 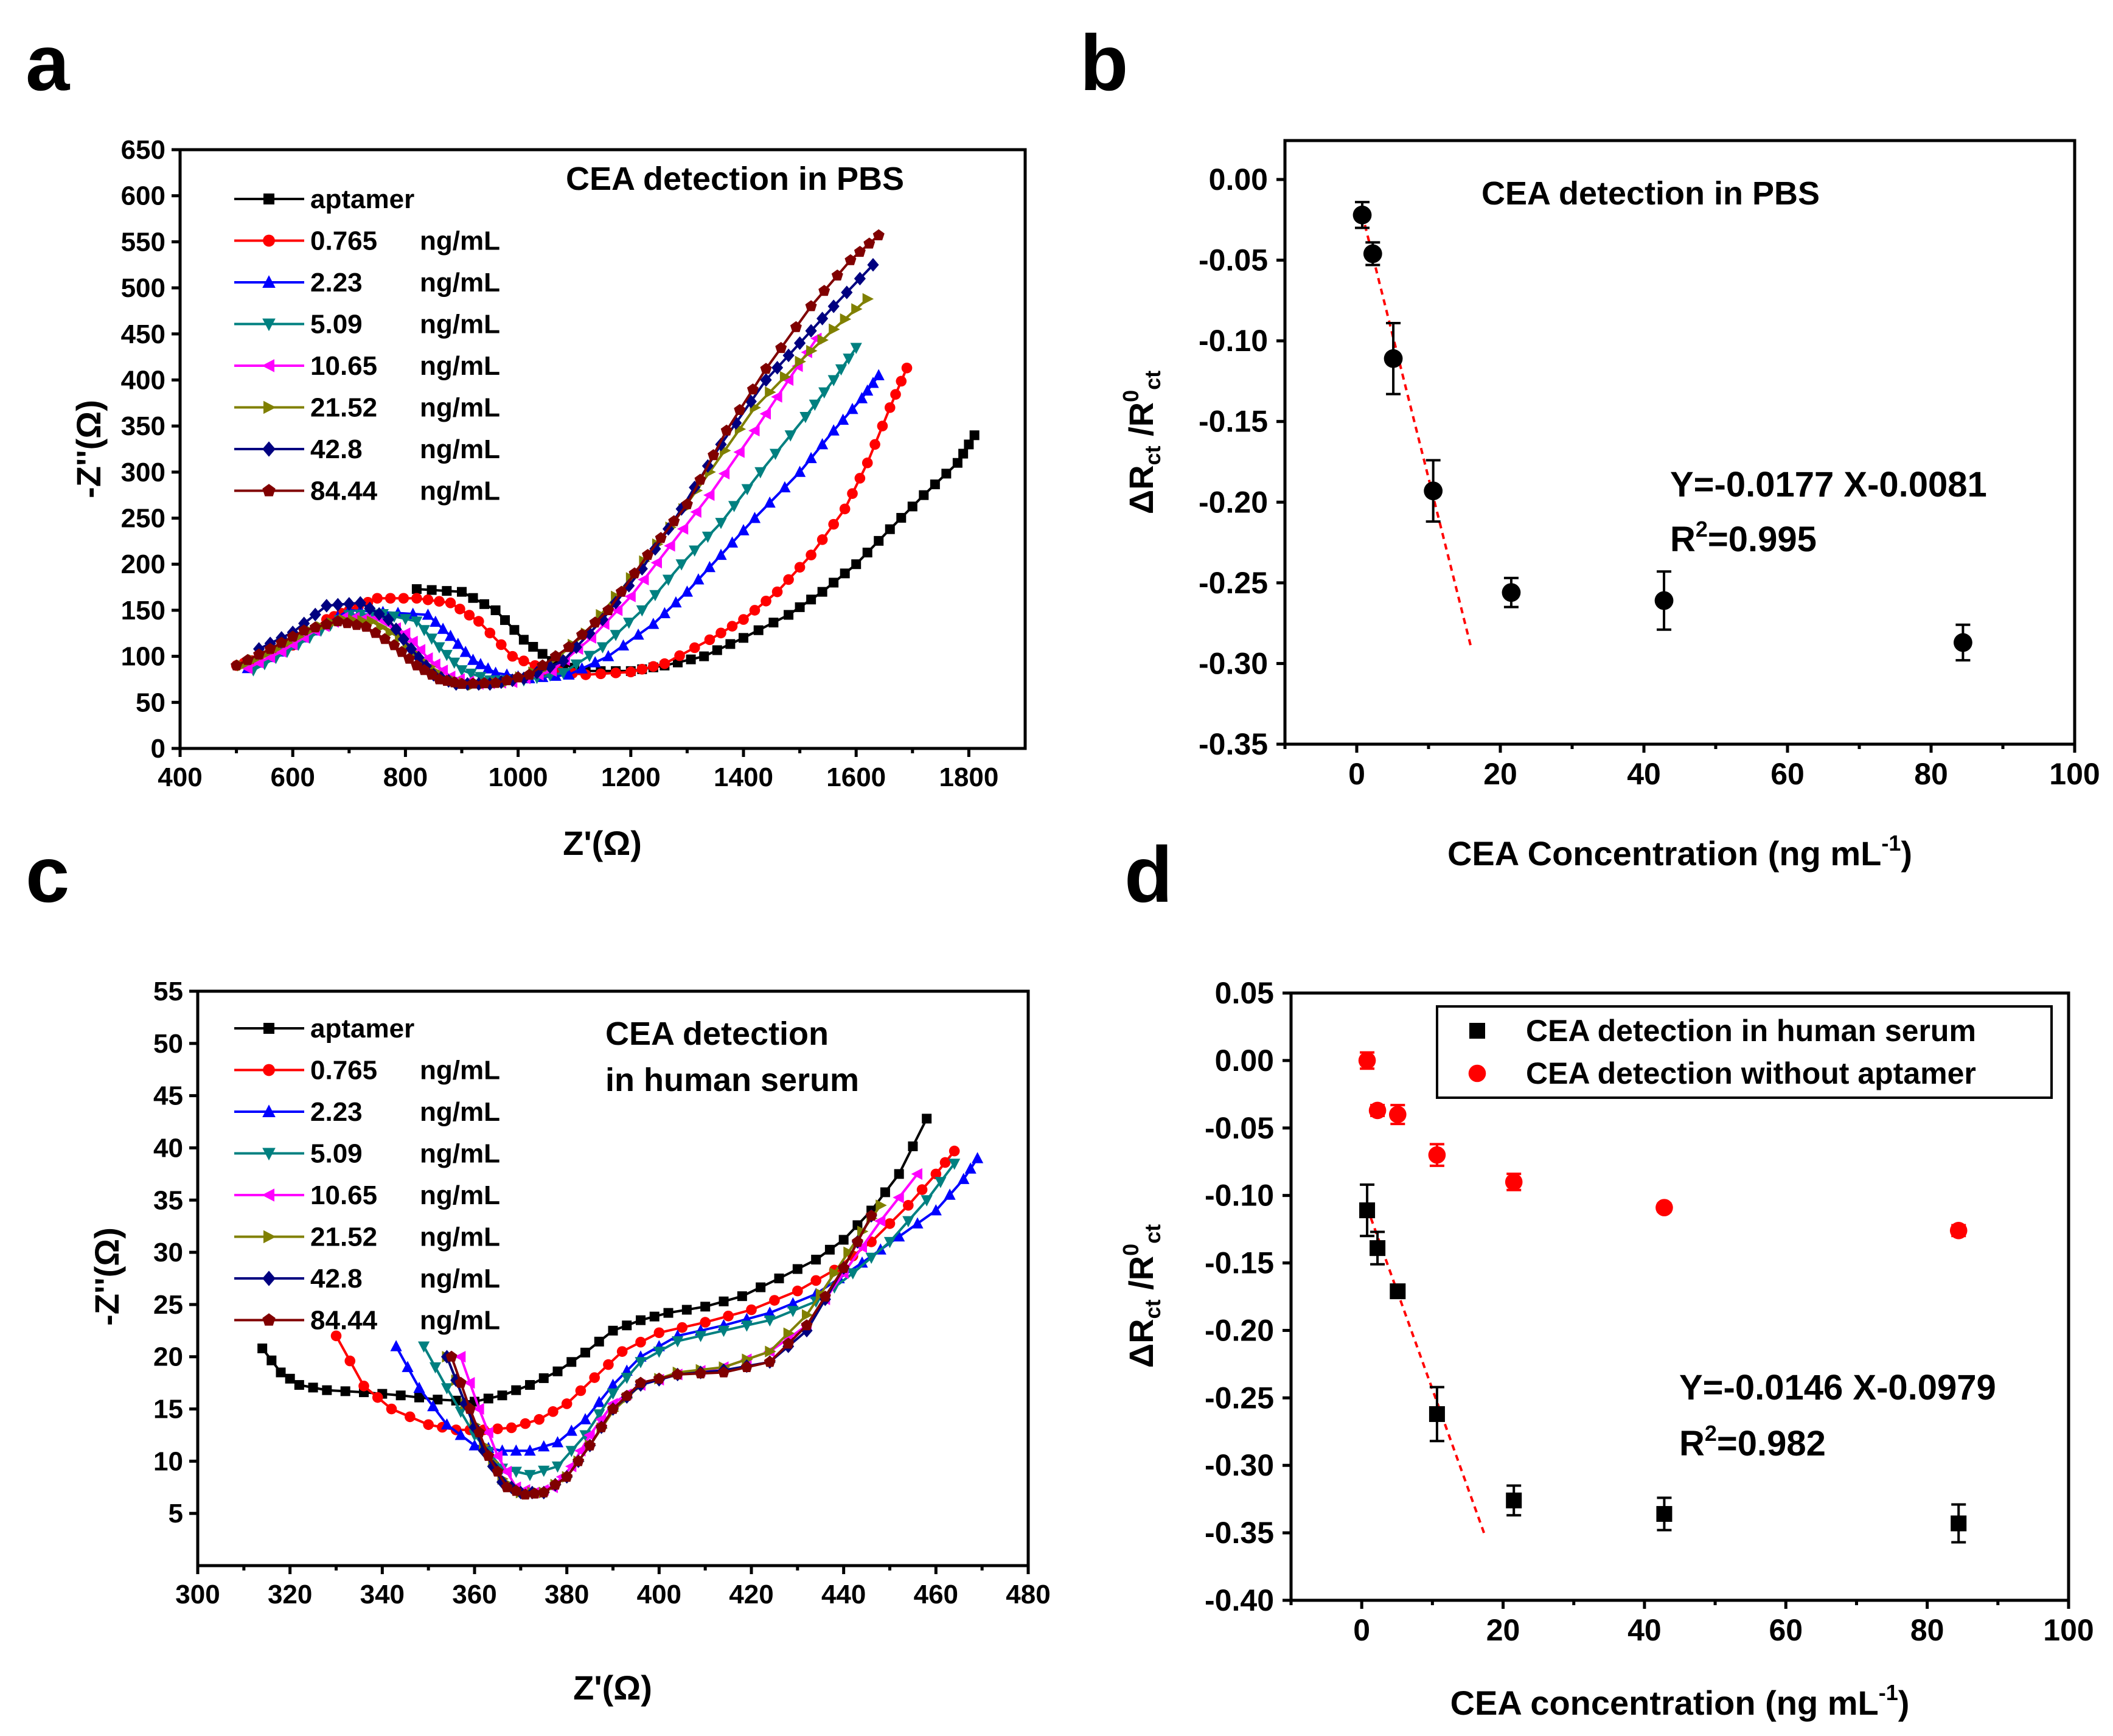 What do you see at coordinates (269, 1278) in the screenshot?
I see `chart-c-legend-marker` at bounding box center [269, 1278].